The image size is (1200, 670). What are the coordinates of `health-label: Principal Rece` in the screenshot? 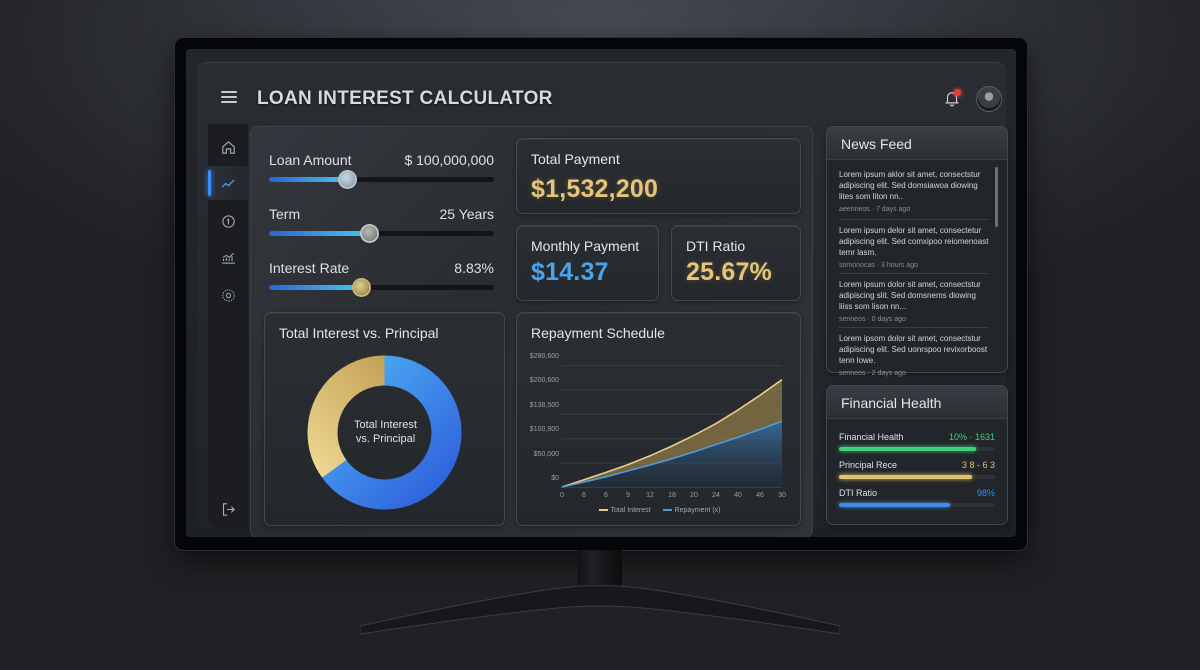 It's located at (868, 465).